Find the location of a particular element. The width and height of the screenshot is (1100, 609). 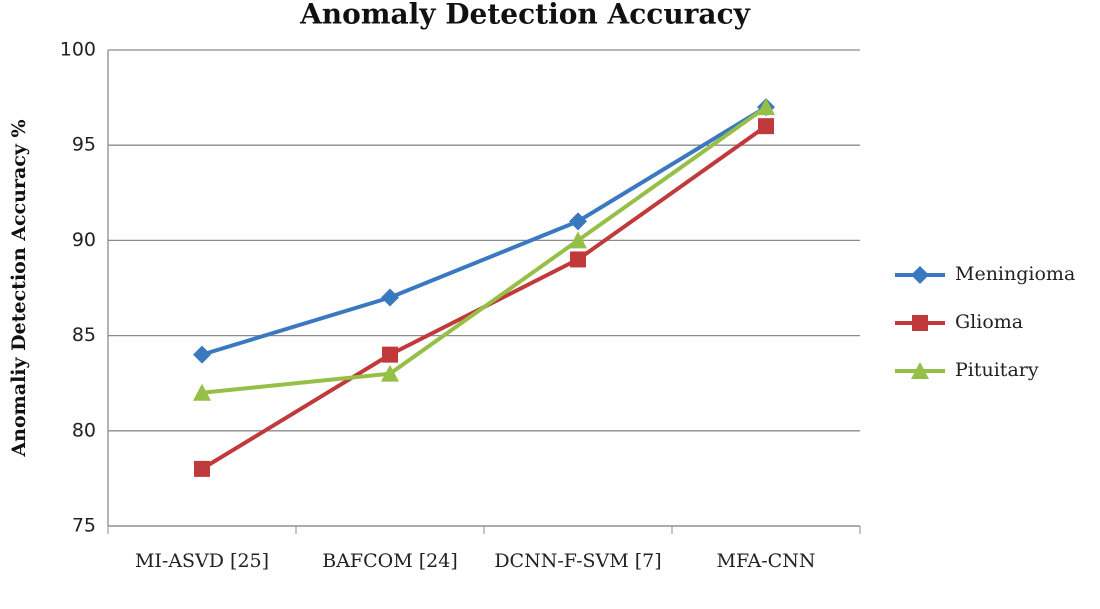

y-tick-label: 90 is located at coordinates (84, 240).